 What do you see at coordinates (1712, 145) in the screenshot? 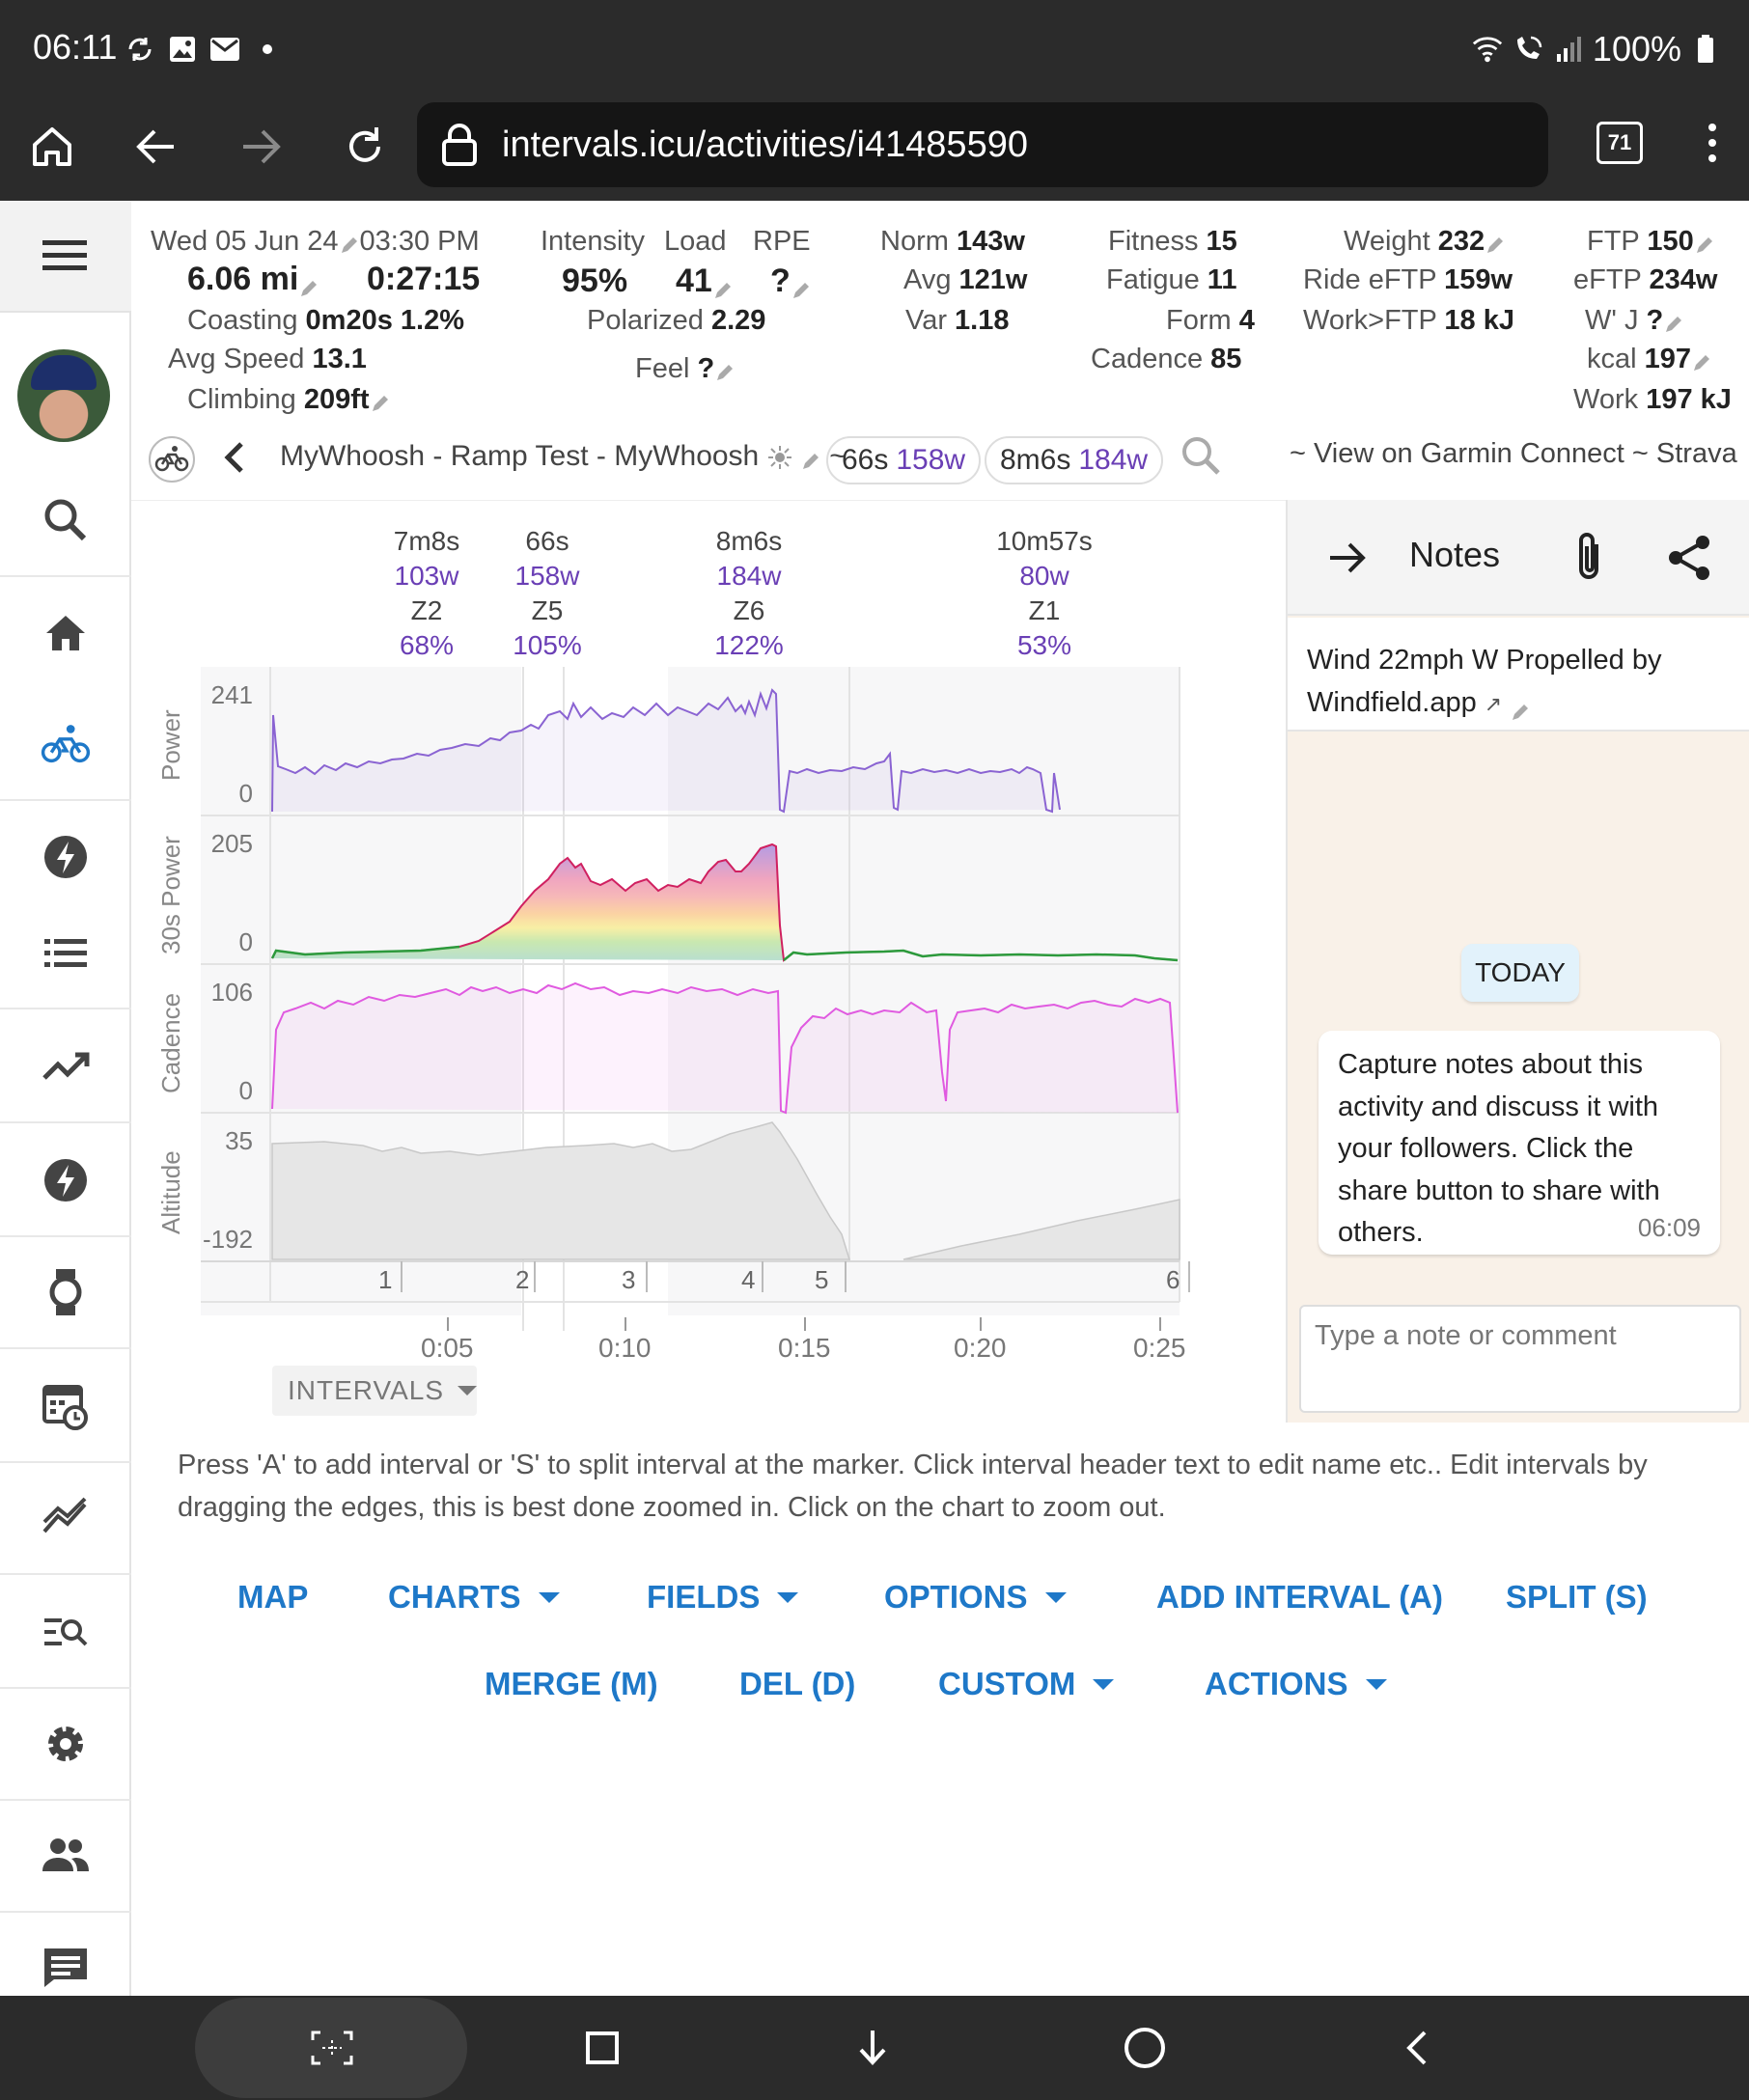
I see `browser-menu-icon` at bounding box center [1712, 145].